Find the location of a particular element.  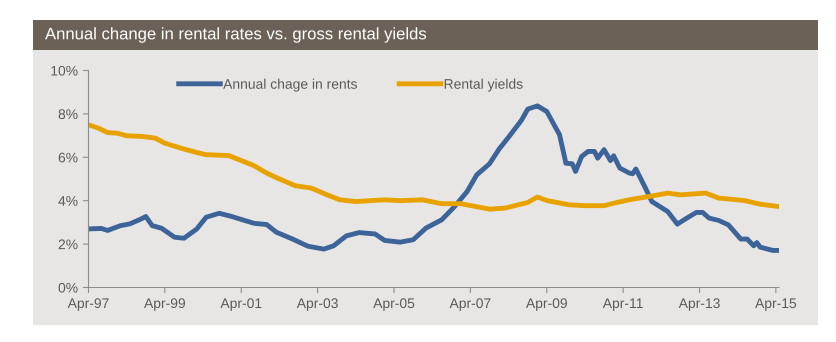

x-tick-label: Apr-97 is located at coordinates (88, 304).